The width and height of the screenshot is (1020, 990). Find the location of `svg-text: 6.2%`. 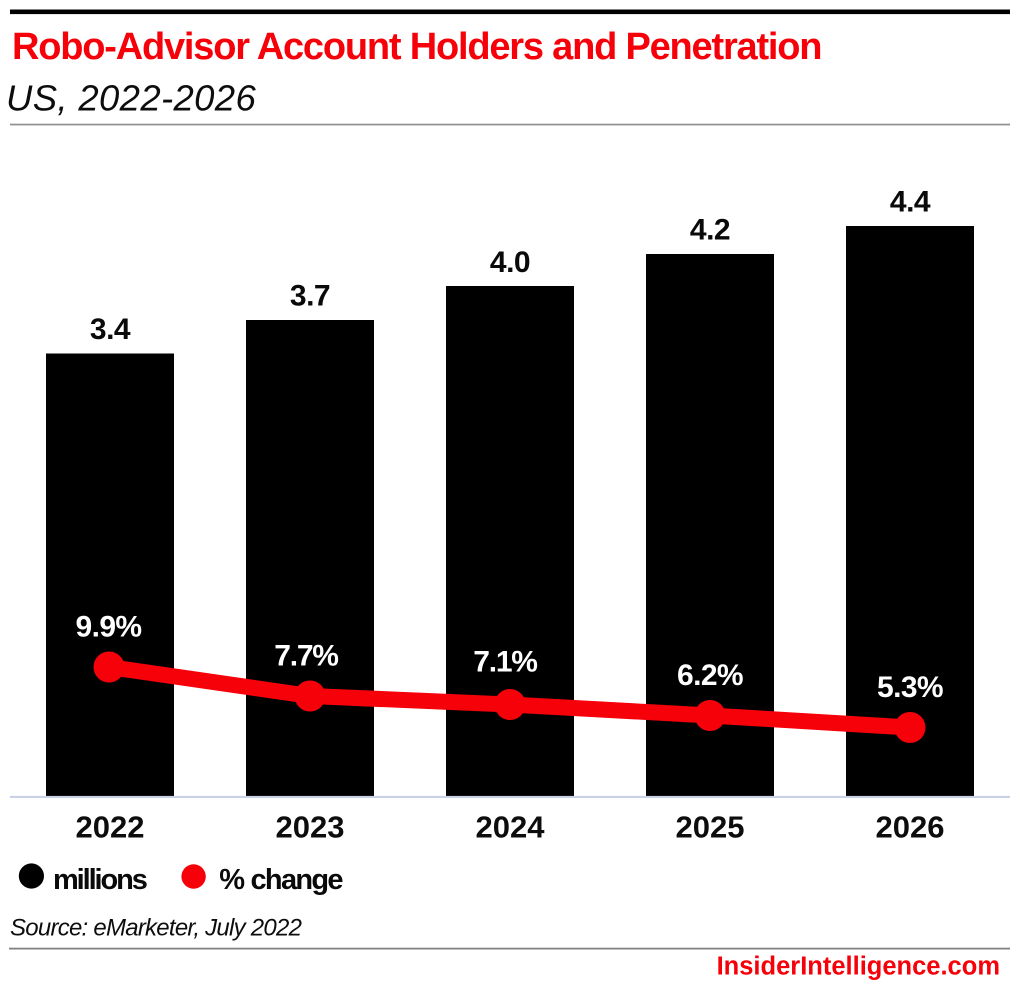

svg-text: 6.2% is located at coordinates (710, 675).